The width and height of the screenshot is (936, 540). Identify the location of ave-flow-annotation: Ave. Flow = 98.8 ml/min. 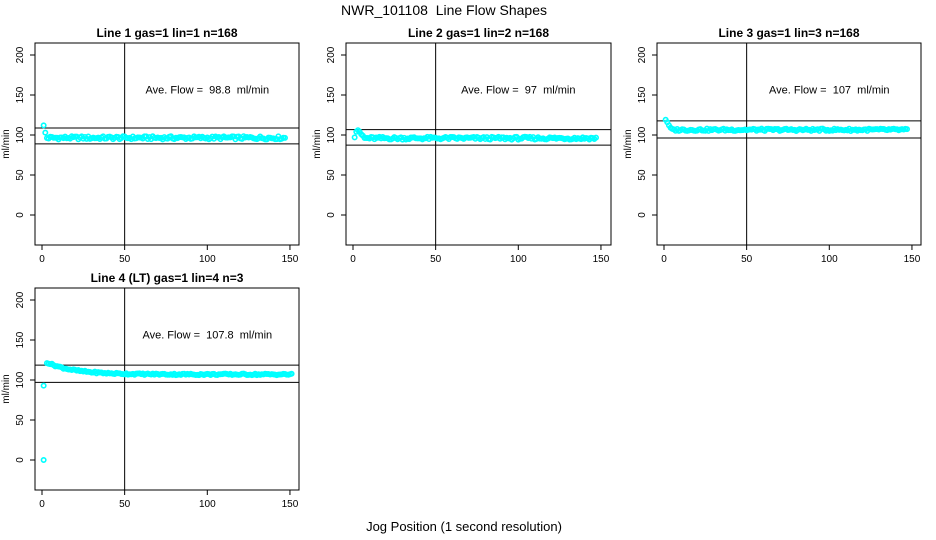
(207, 90).